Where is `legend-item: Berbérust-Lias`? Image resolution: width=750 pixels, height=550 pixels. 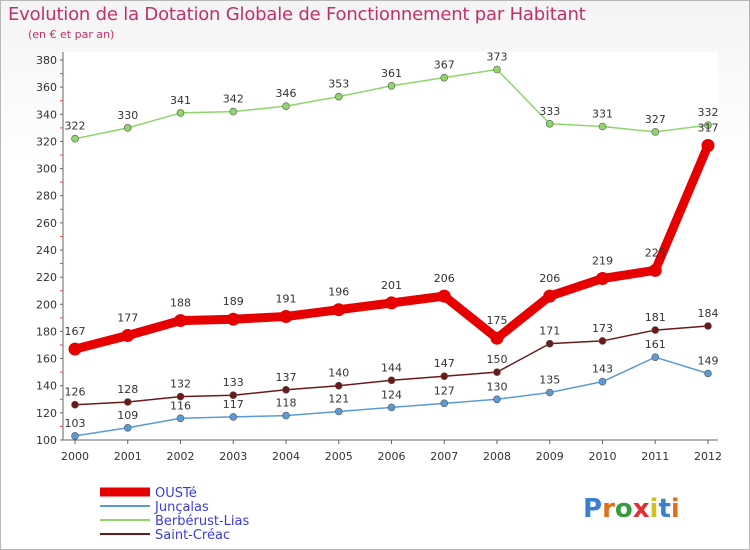
legend-item: Berbérust-Lias is located at coordinates (174, 521).